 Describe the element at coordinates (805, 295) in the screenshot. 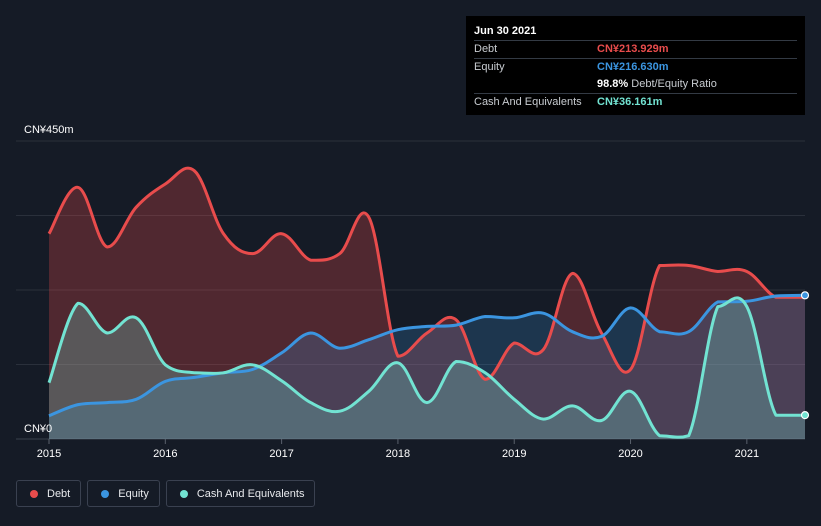

I see `equity-end-marker` at that location.